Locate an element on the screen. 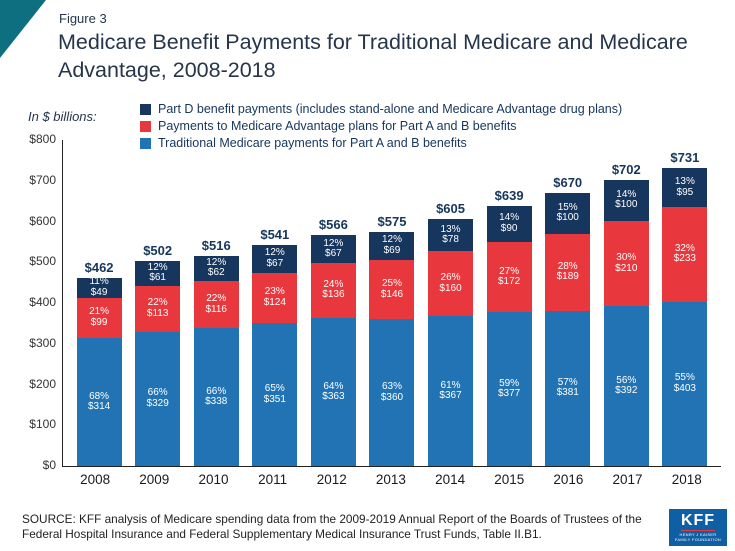 The height and width of the screenshot is (551, 735). bar-2008: $462 11% $49 21% $99 68% $314 is located at coordinates (99, 303).